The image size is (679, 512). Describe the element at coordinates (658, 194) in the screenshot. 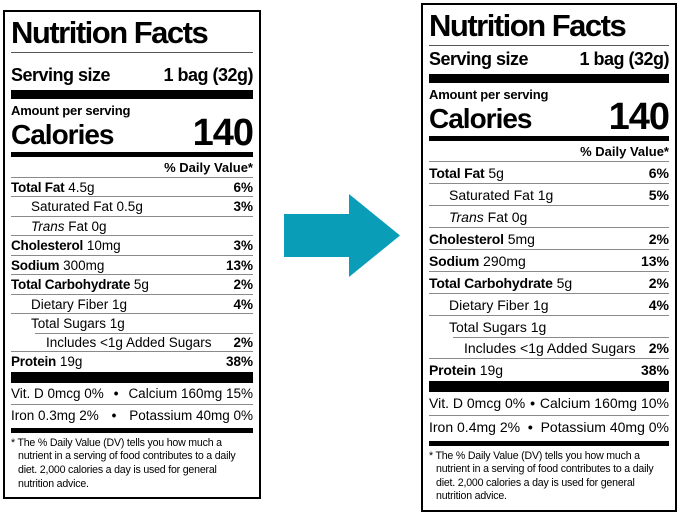

I see `daily-value-percent: 5%` at that location.